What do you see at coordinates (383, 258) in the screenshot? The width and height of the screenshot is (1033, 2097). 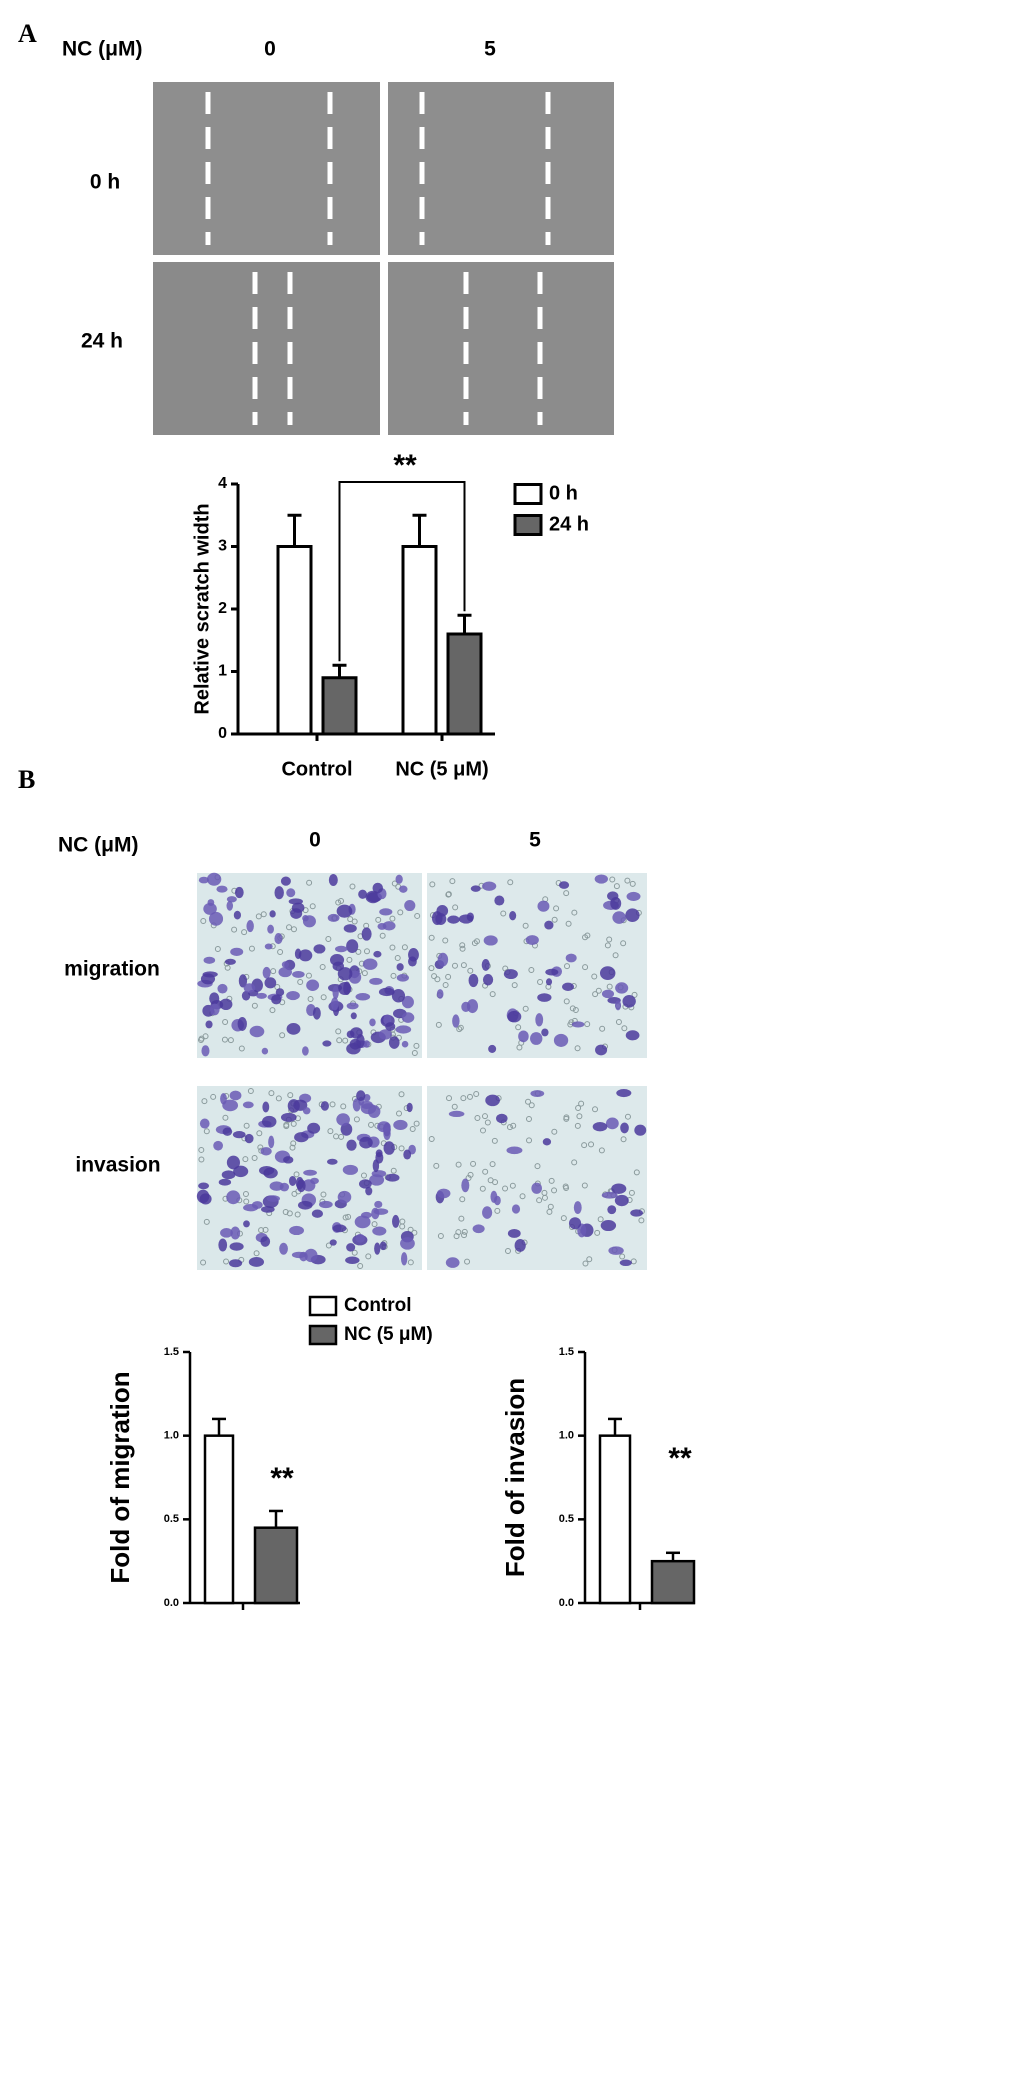 I see `scratch-images` at bounding box center [383, 258].